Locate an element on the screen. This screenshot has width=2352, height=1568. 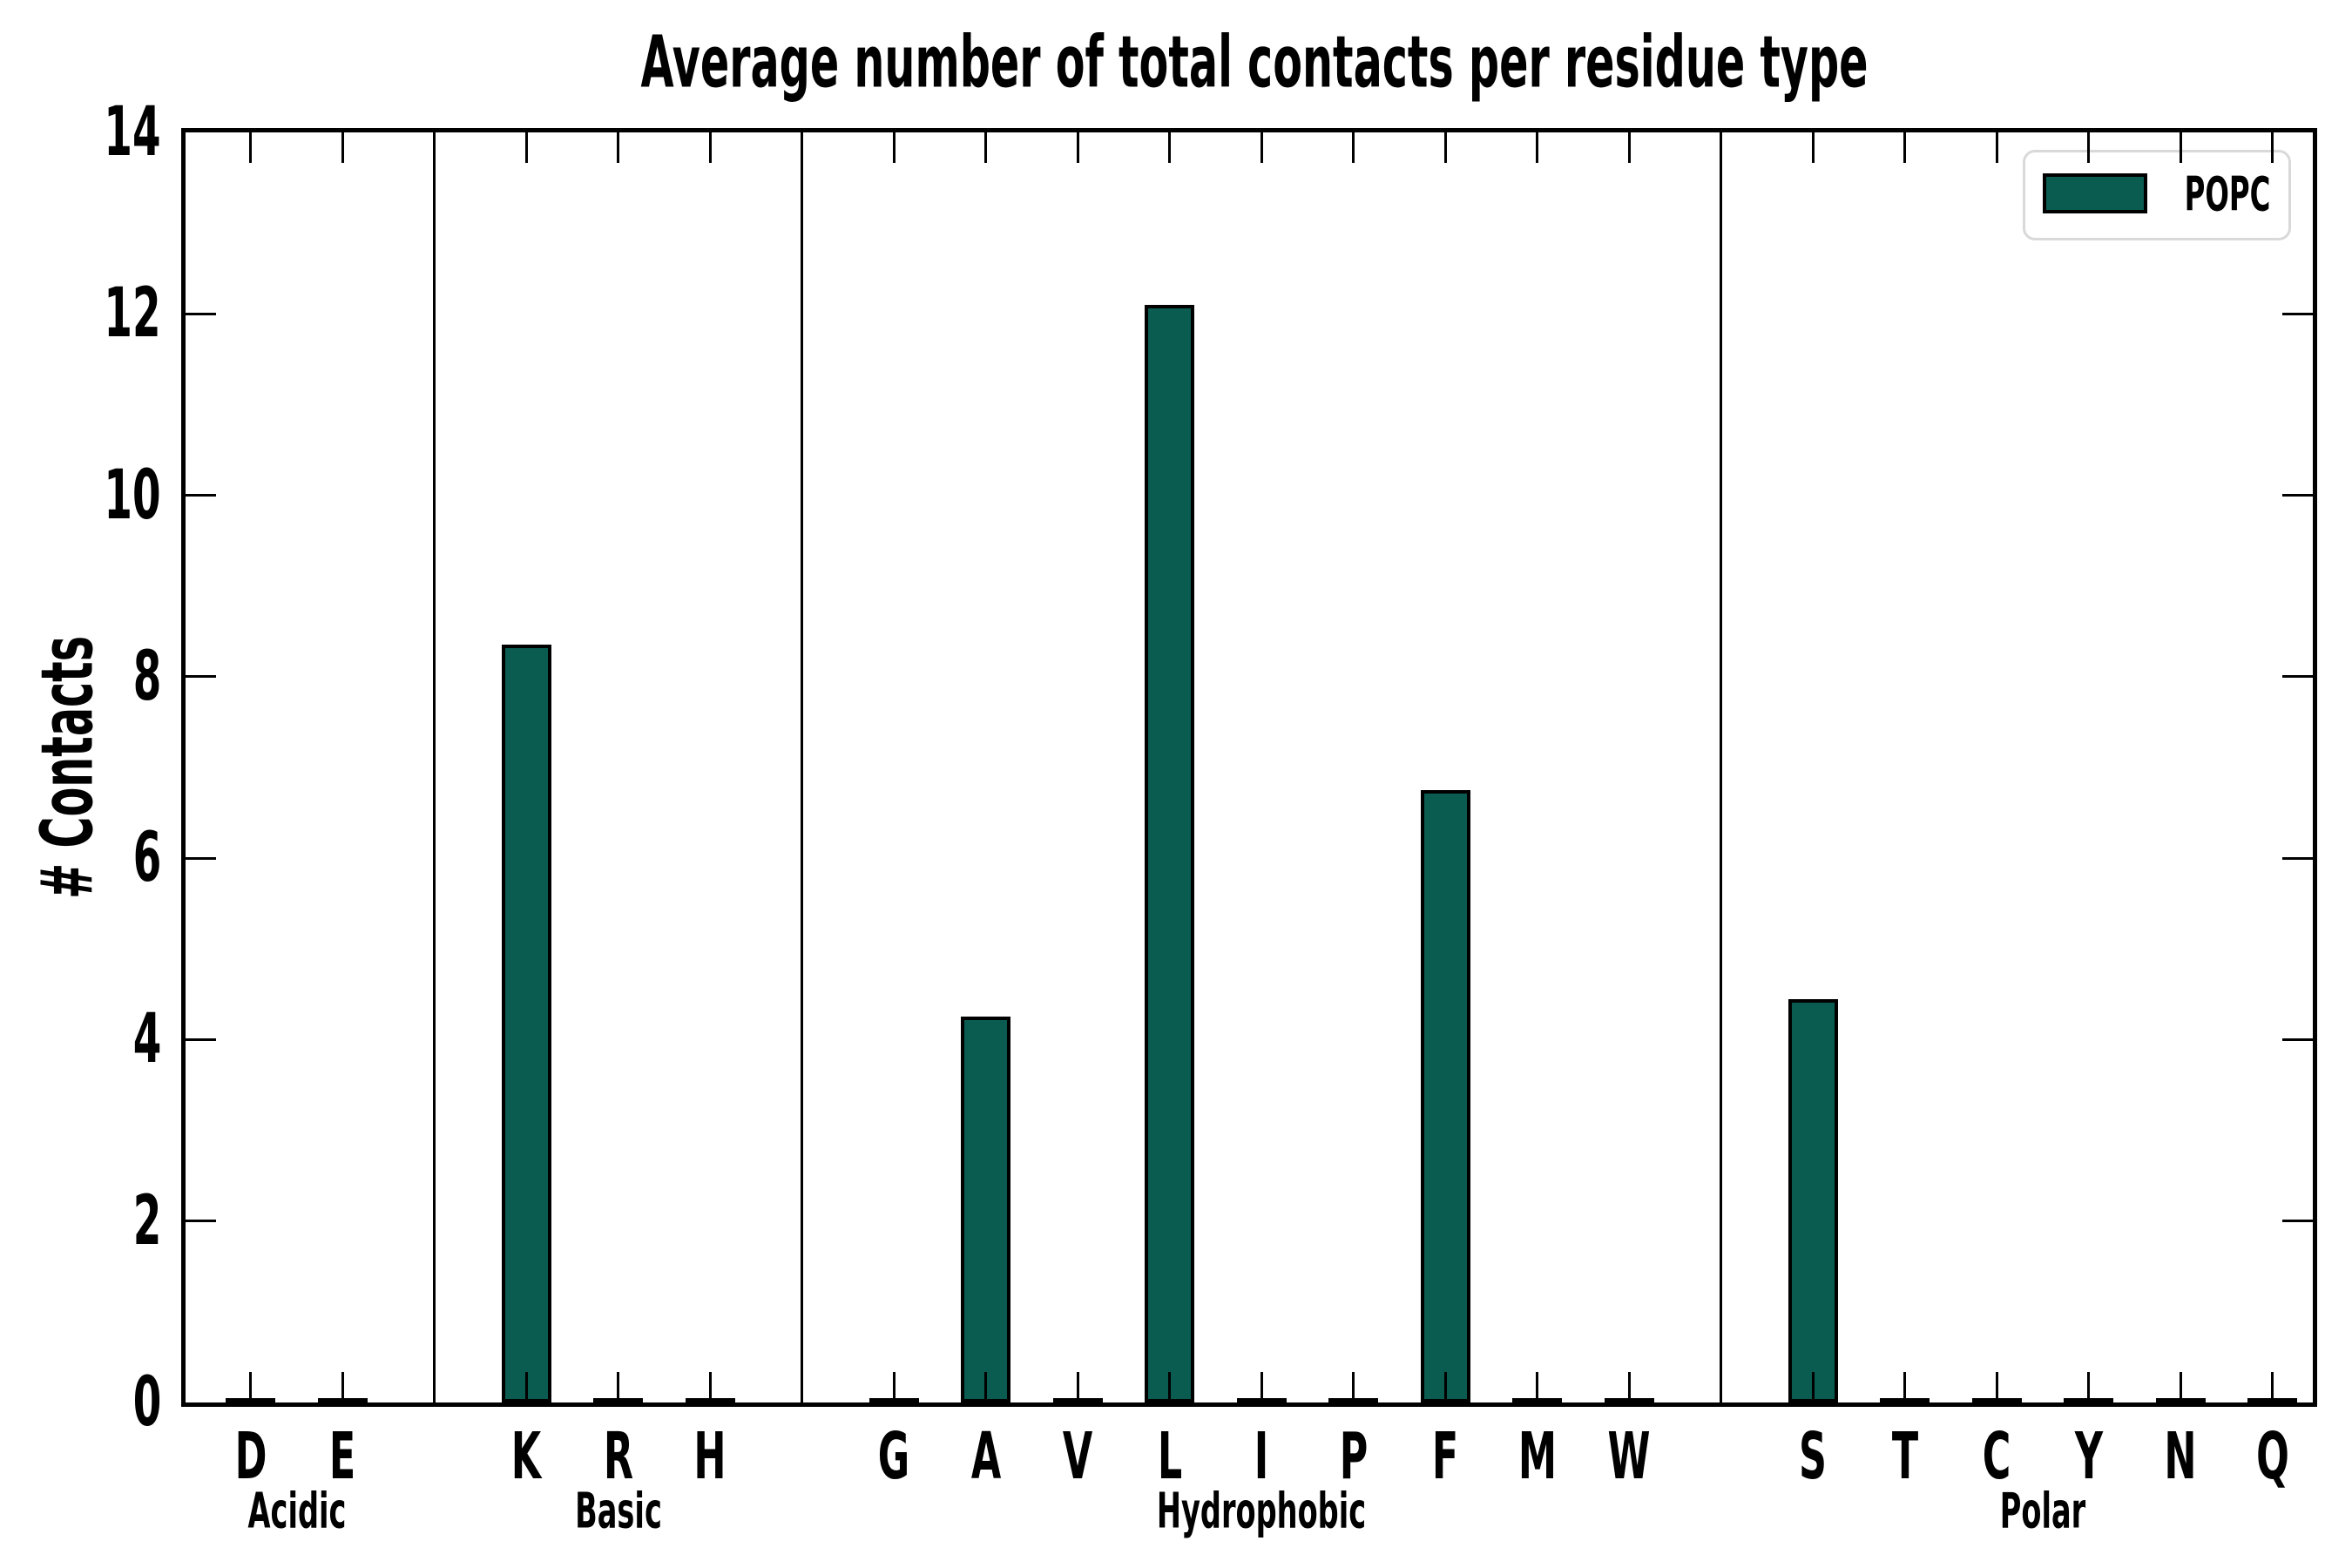
x-tick-bottom-W is located at coordinates (1629, 1387).